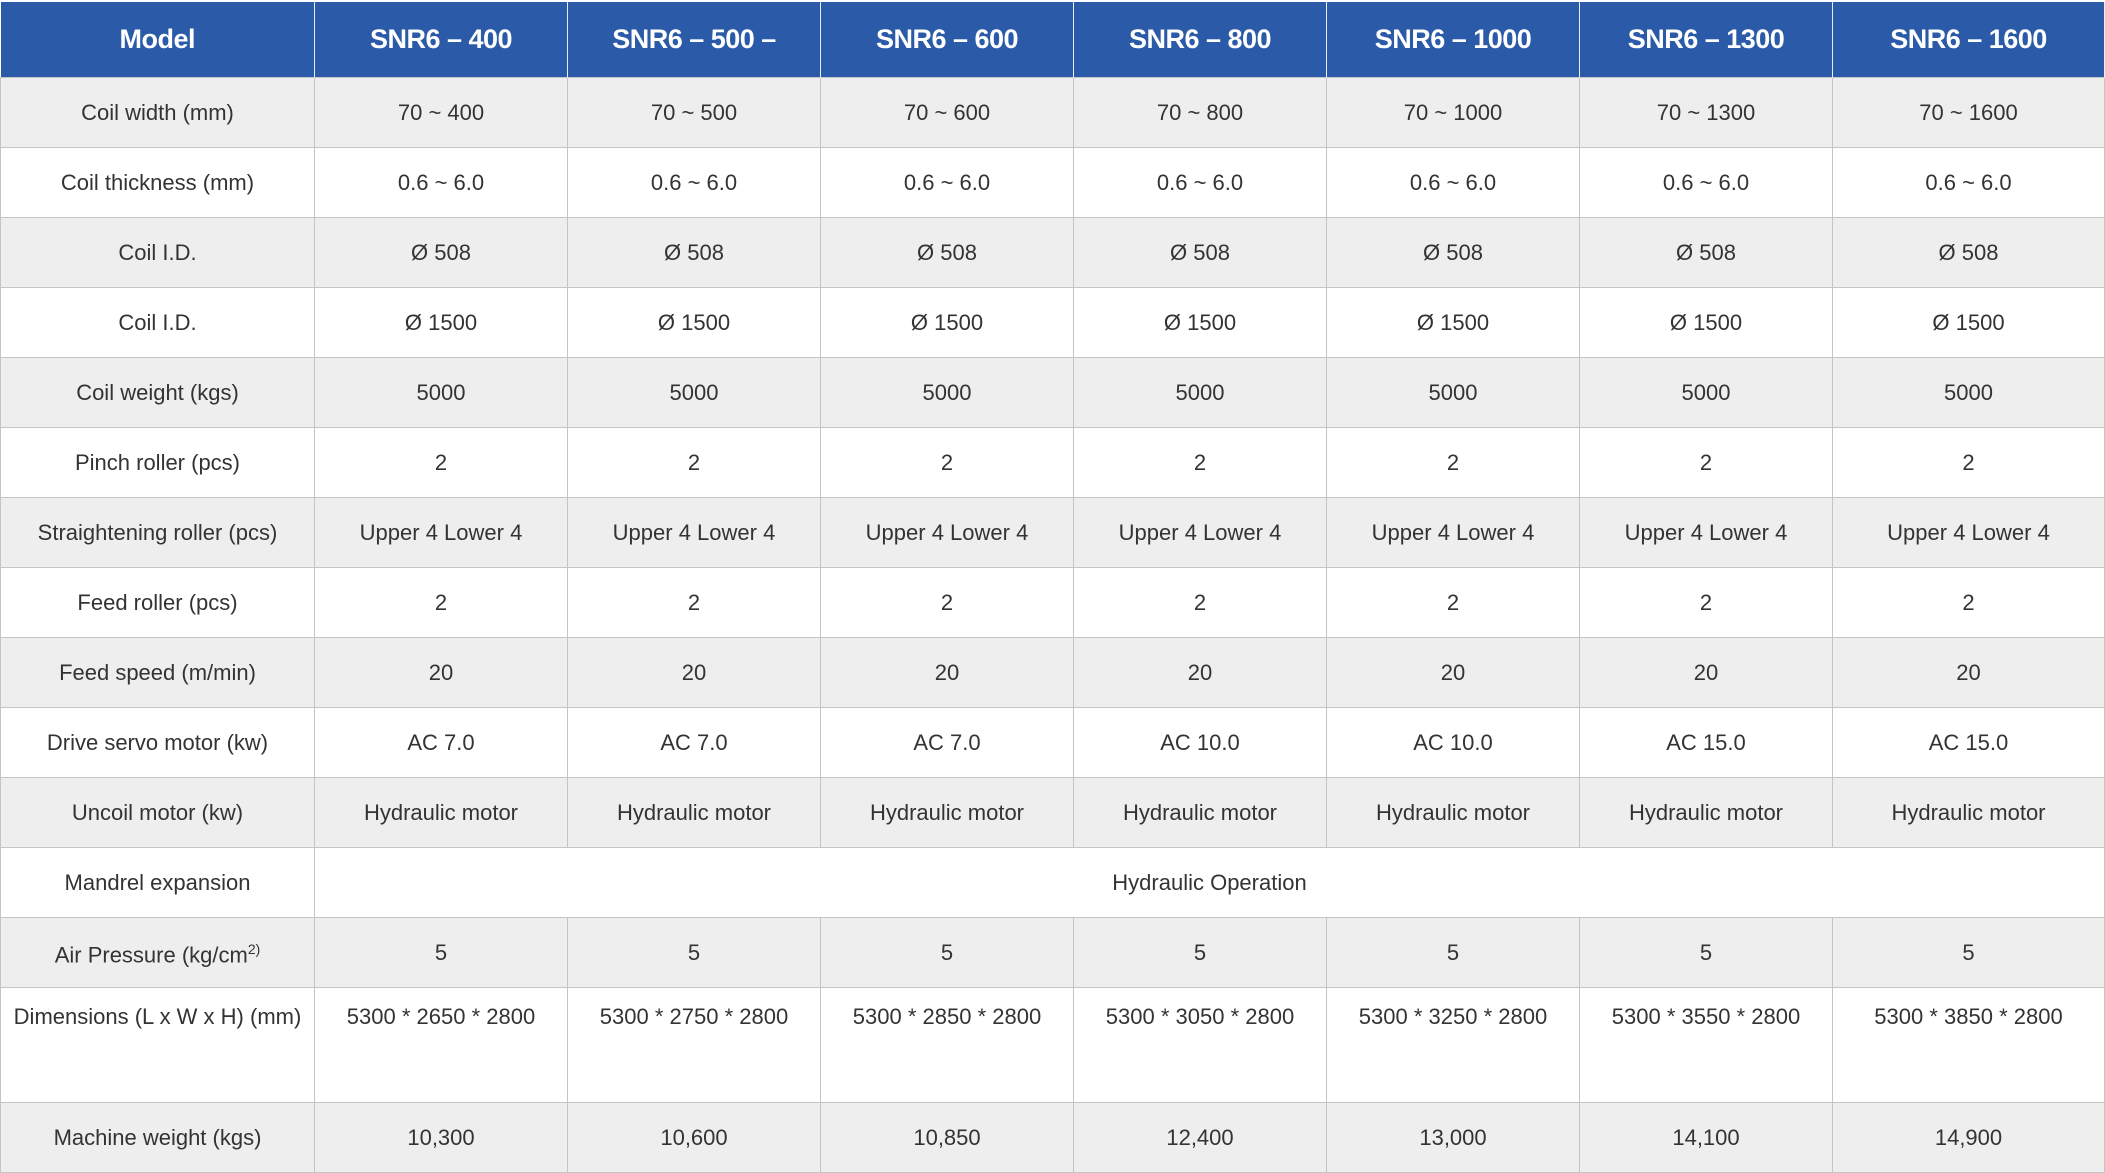 Image resolution: width=2105 pixels, height=1173 pixels. What do you see at coordinates (157, 672) in the screenshot?
I see `row-label-text: Feed speed (m/min)` at bounding box center [157, 672].